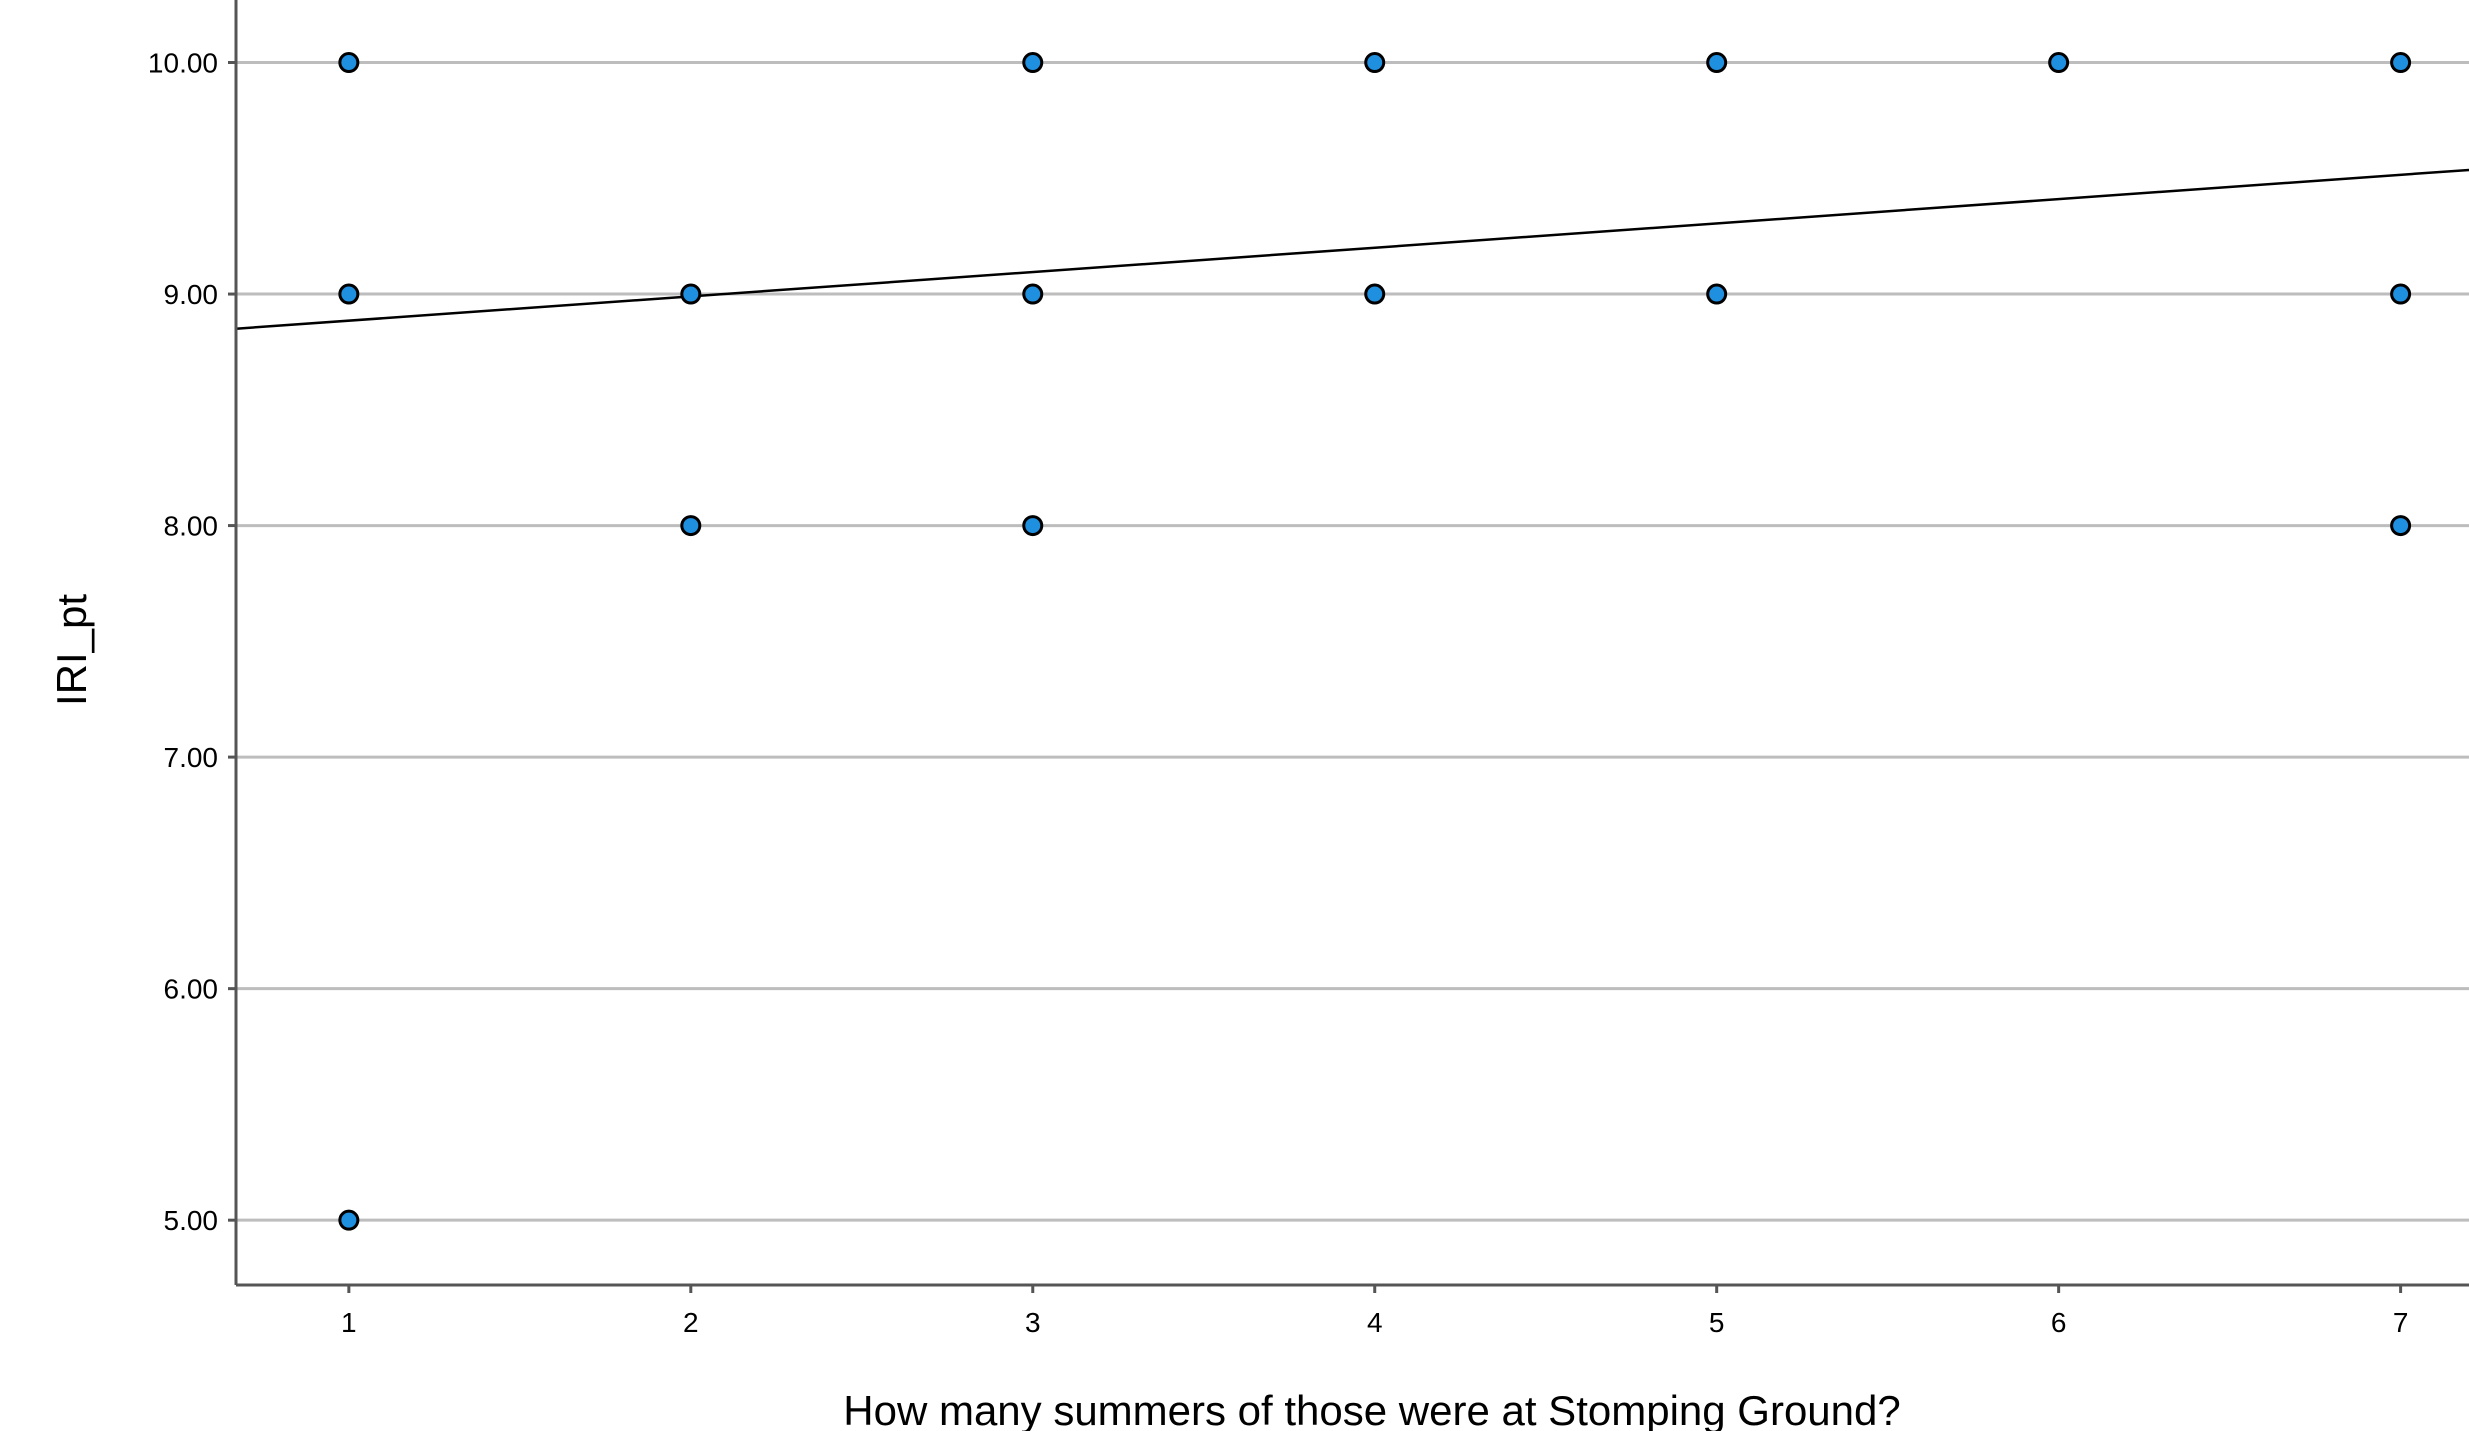 This screenshot has width=2469, height=1431. Describe the element at coordinates (349, 1322) in the screenshot. I see `x-tick-label-0: 1` at that location.